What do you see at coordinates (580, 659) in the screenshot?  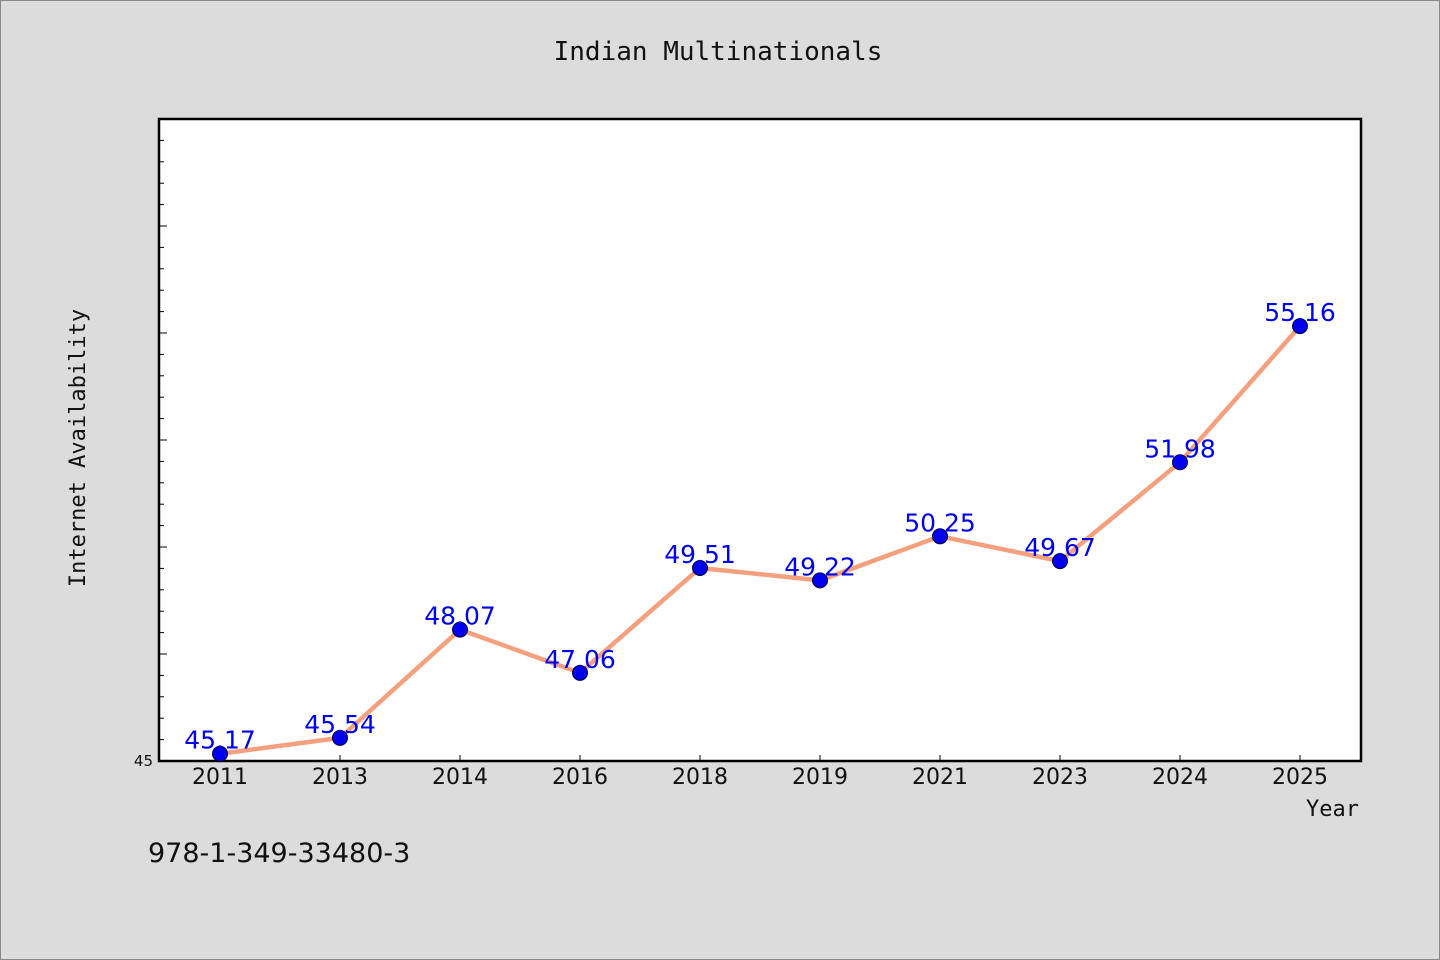 I see `data-label: 47.06` at bounding box center [580, 659].